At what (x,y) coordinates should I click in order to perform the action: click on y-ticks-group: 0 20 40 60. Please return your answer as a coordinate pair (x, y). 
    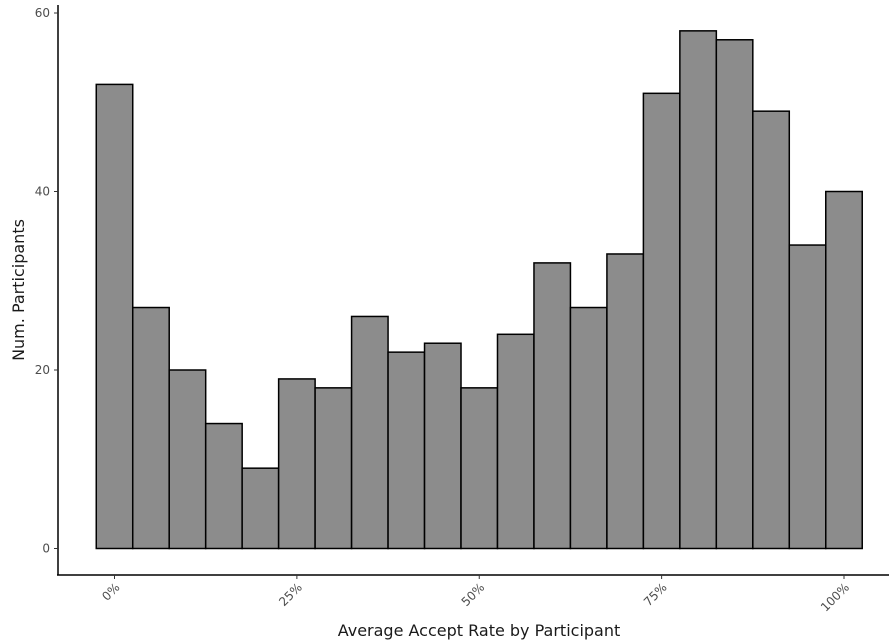
    Looking at the image, I should click on (46, 281).